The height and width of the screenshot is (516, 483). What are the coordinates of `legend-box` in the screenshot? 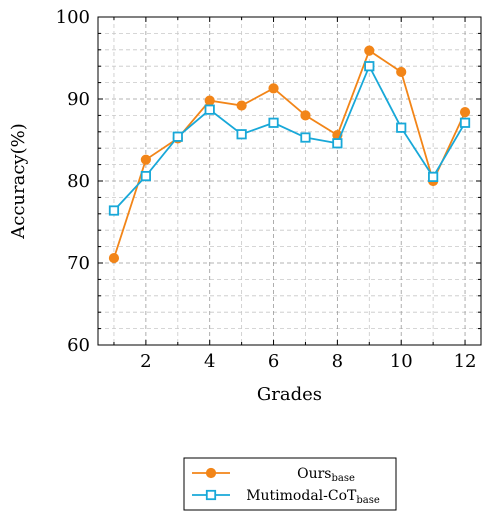 It's located at (290, 484).